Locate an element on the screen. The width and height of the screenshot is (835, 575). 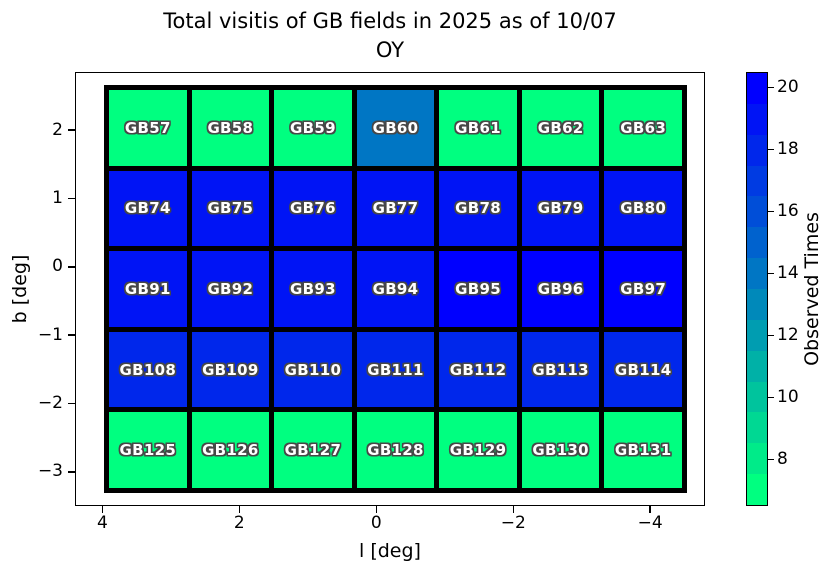
grid-cell-label: GB113 is located at coordinates (560, 369).